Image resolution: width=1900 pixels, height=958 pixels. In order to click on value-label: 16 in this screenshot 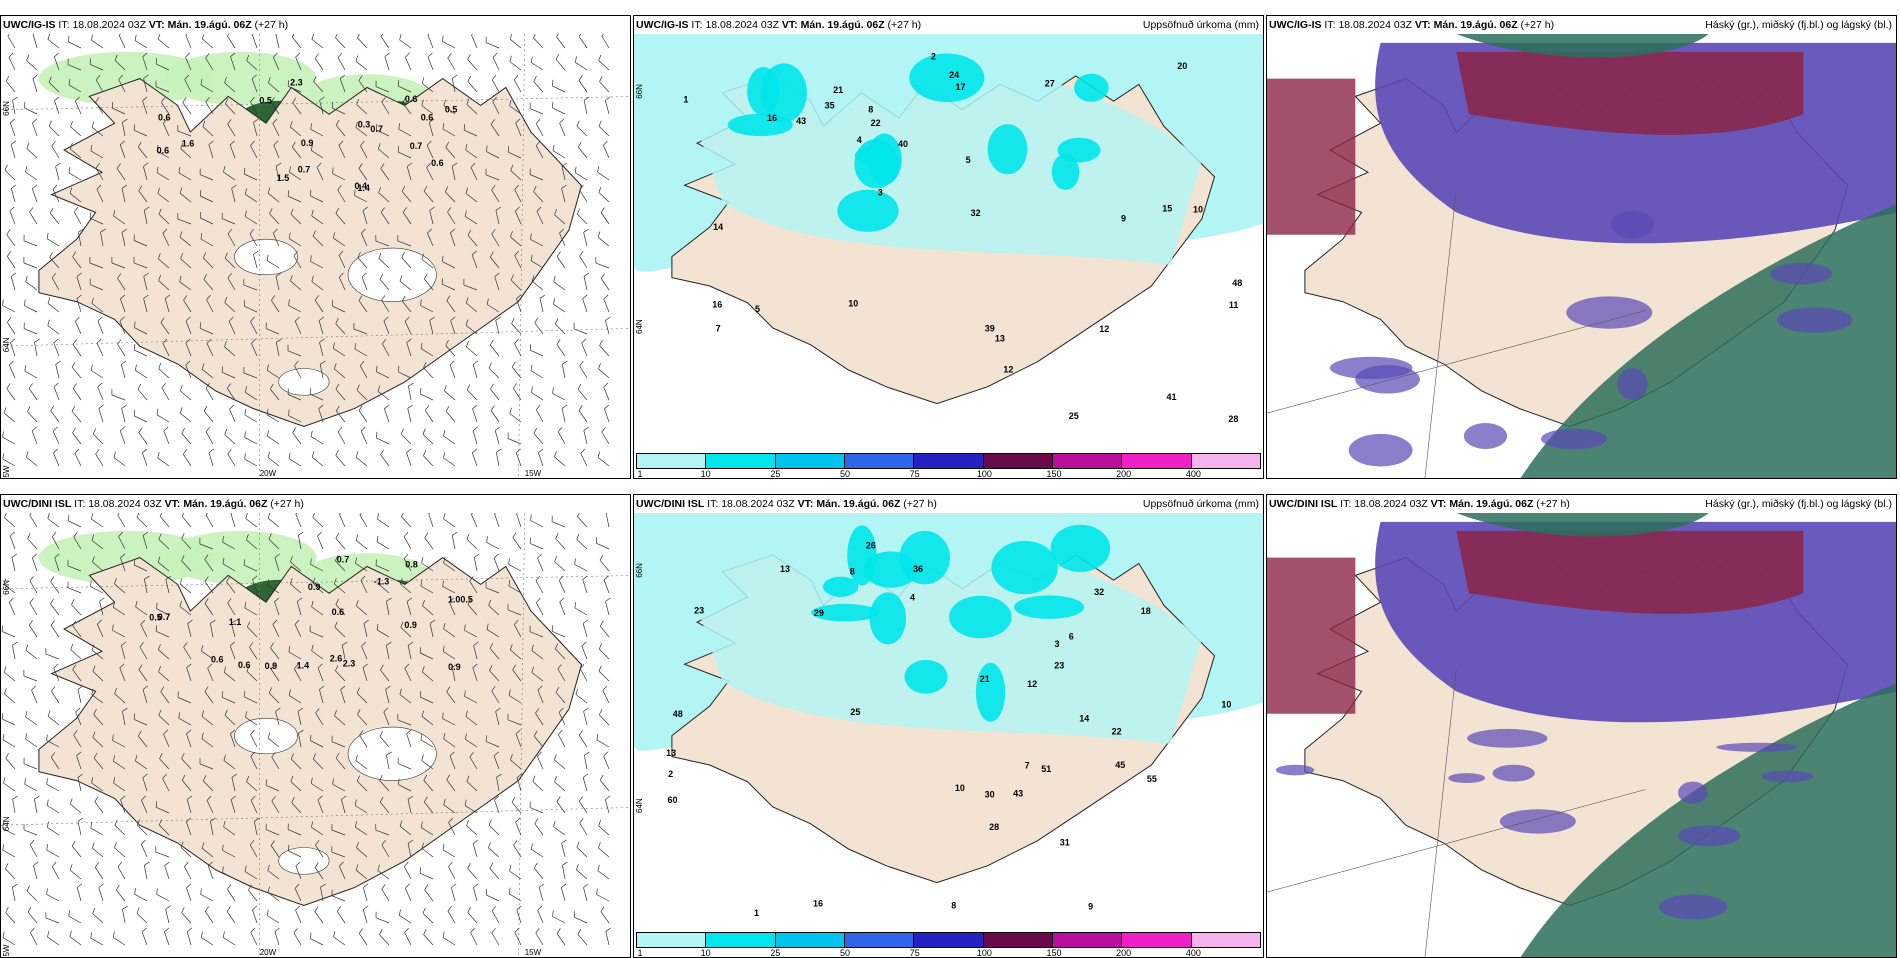, I will do `click(772, 118)`.